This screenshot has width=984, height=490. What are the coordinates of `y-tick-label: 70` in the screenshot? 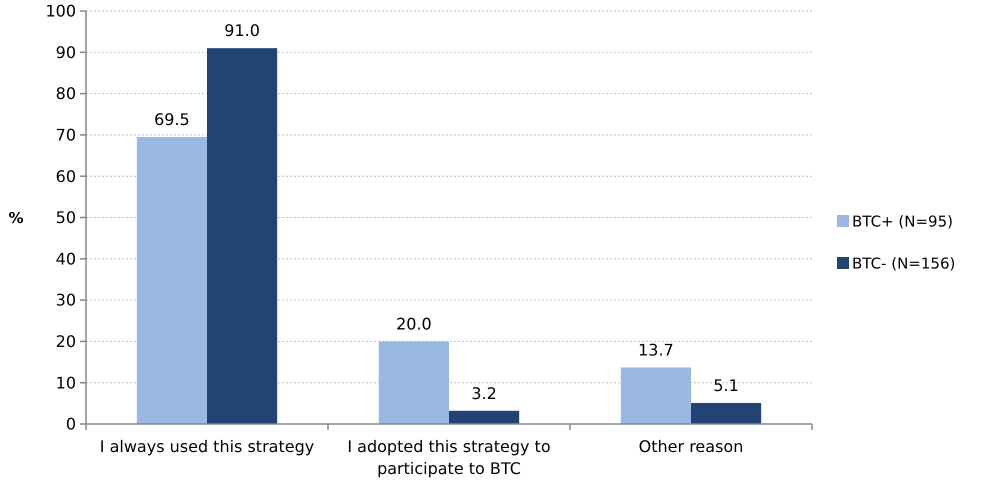 It's located at (66, 135).